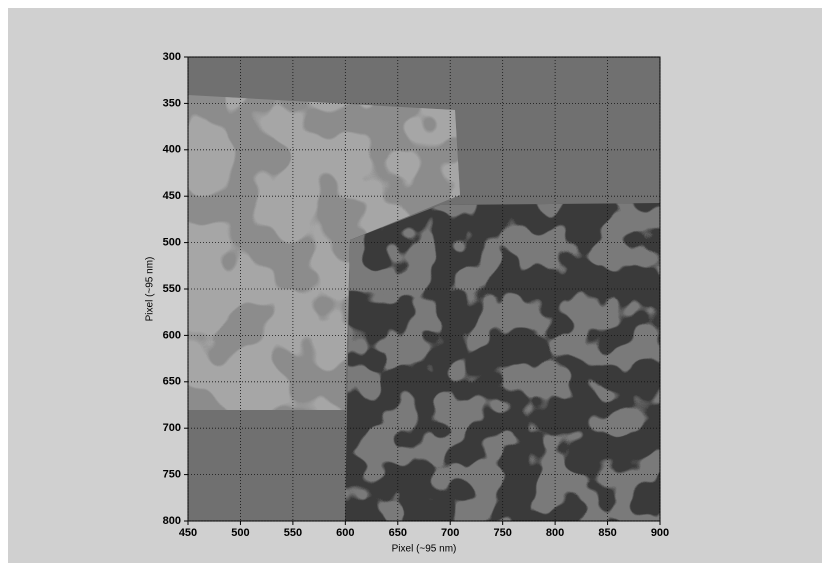  Describe the element at coordinates (172, 289) in the screenshot. I see `y-tick-label: 550` at that location.